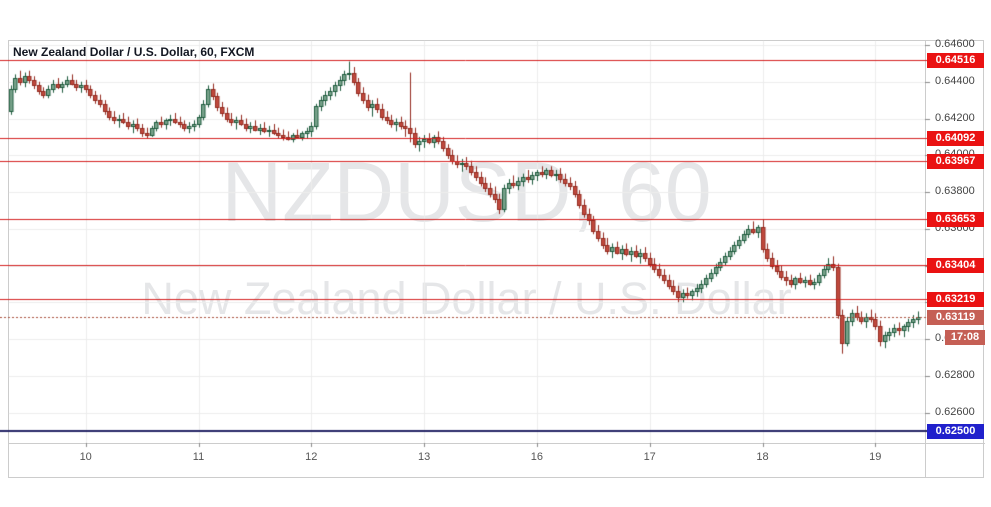  I want to click on price-tick-label: 0.62600, so click(955, 412).